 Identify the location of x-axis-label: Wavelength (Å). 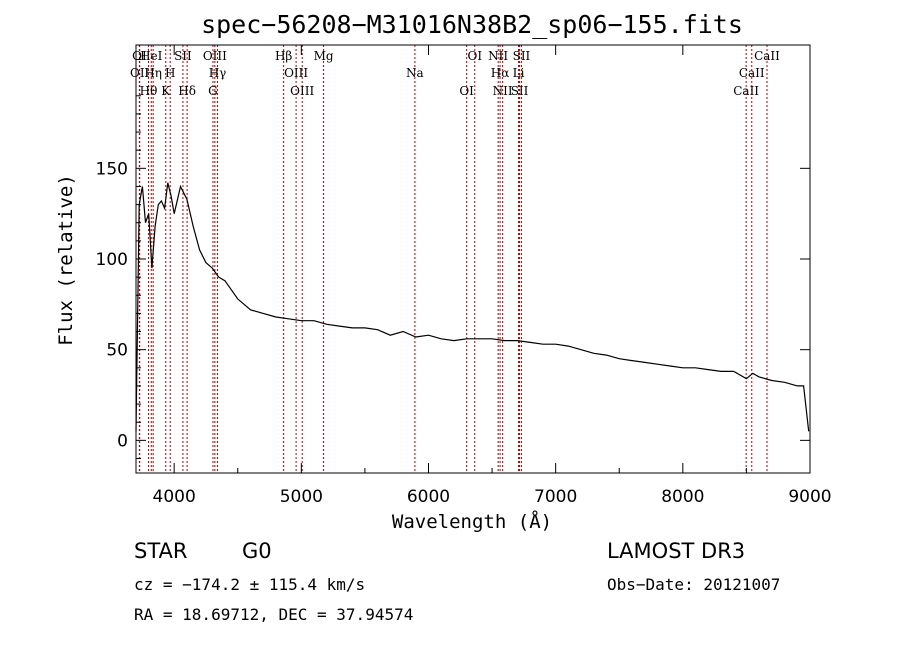
(472, 521).